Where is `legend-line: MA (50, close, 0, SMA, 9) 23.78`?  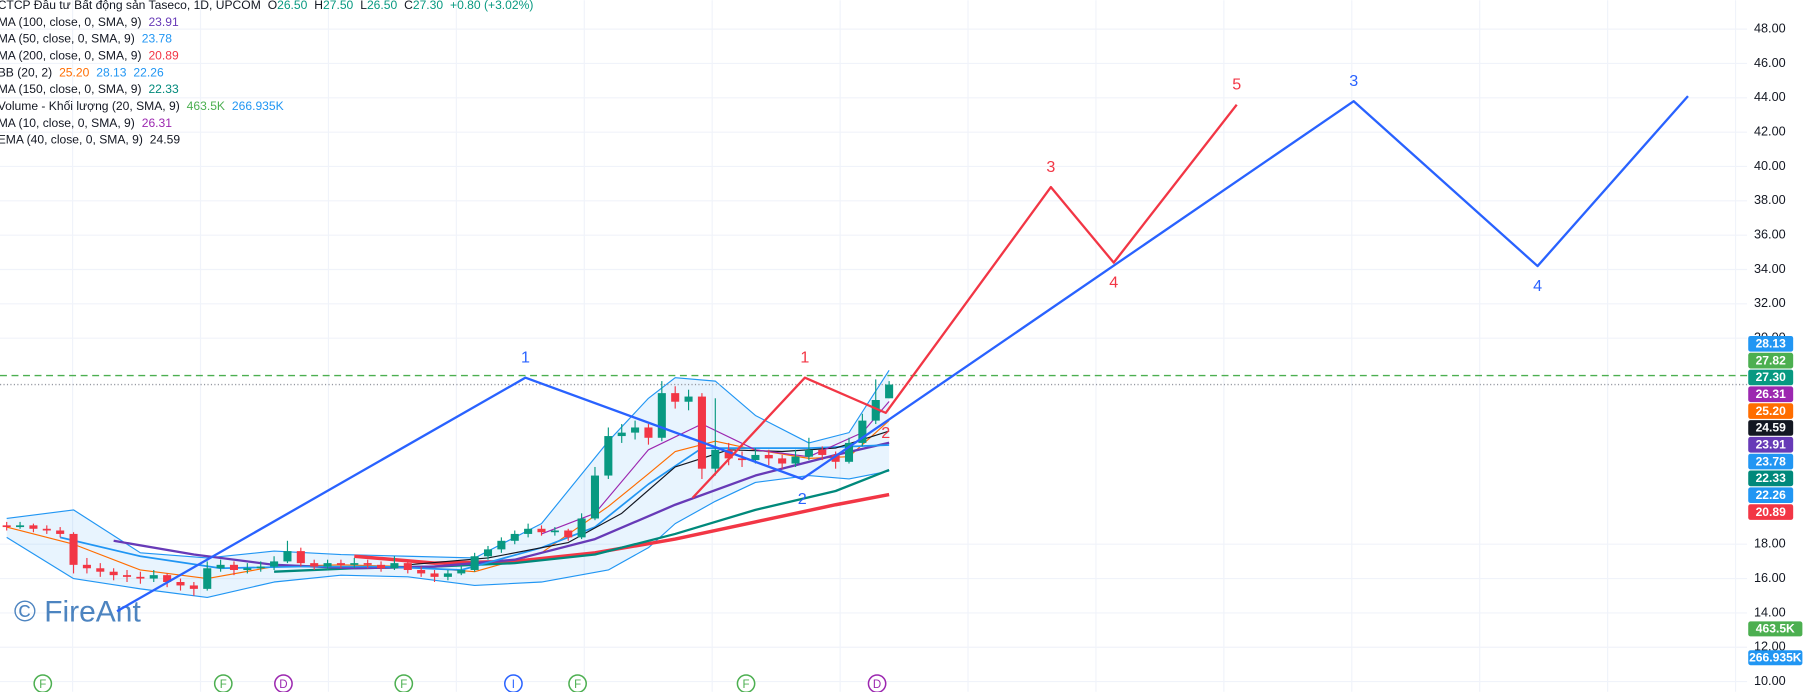
legend-line: MA (50, close, 0, SMA, 9) 23.78 is located at coordinates (86, 39).